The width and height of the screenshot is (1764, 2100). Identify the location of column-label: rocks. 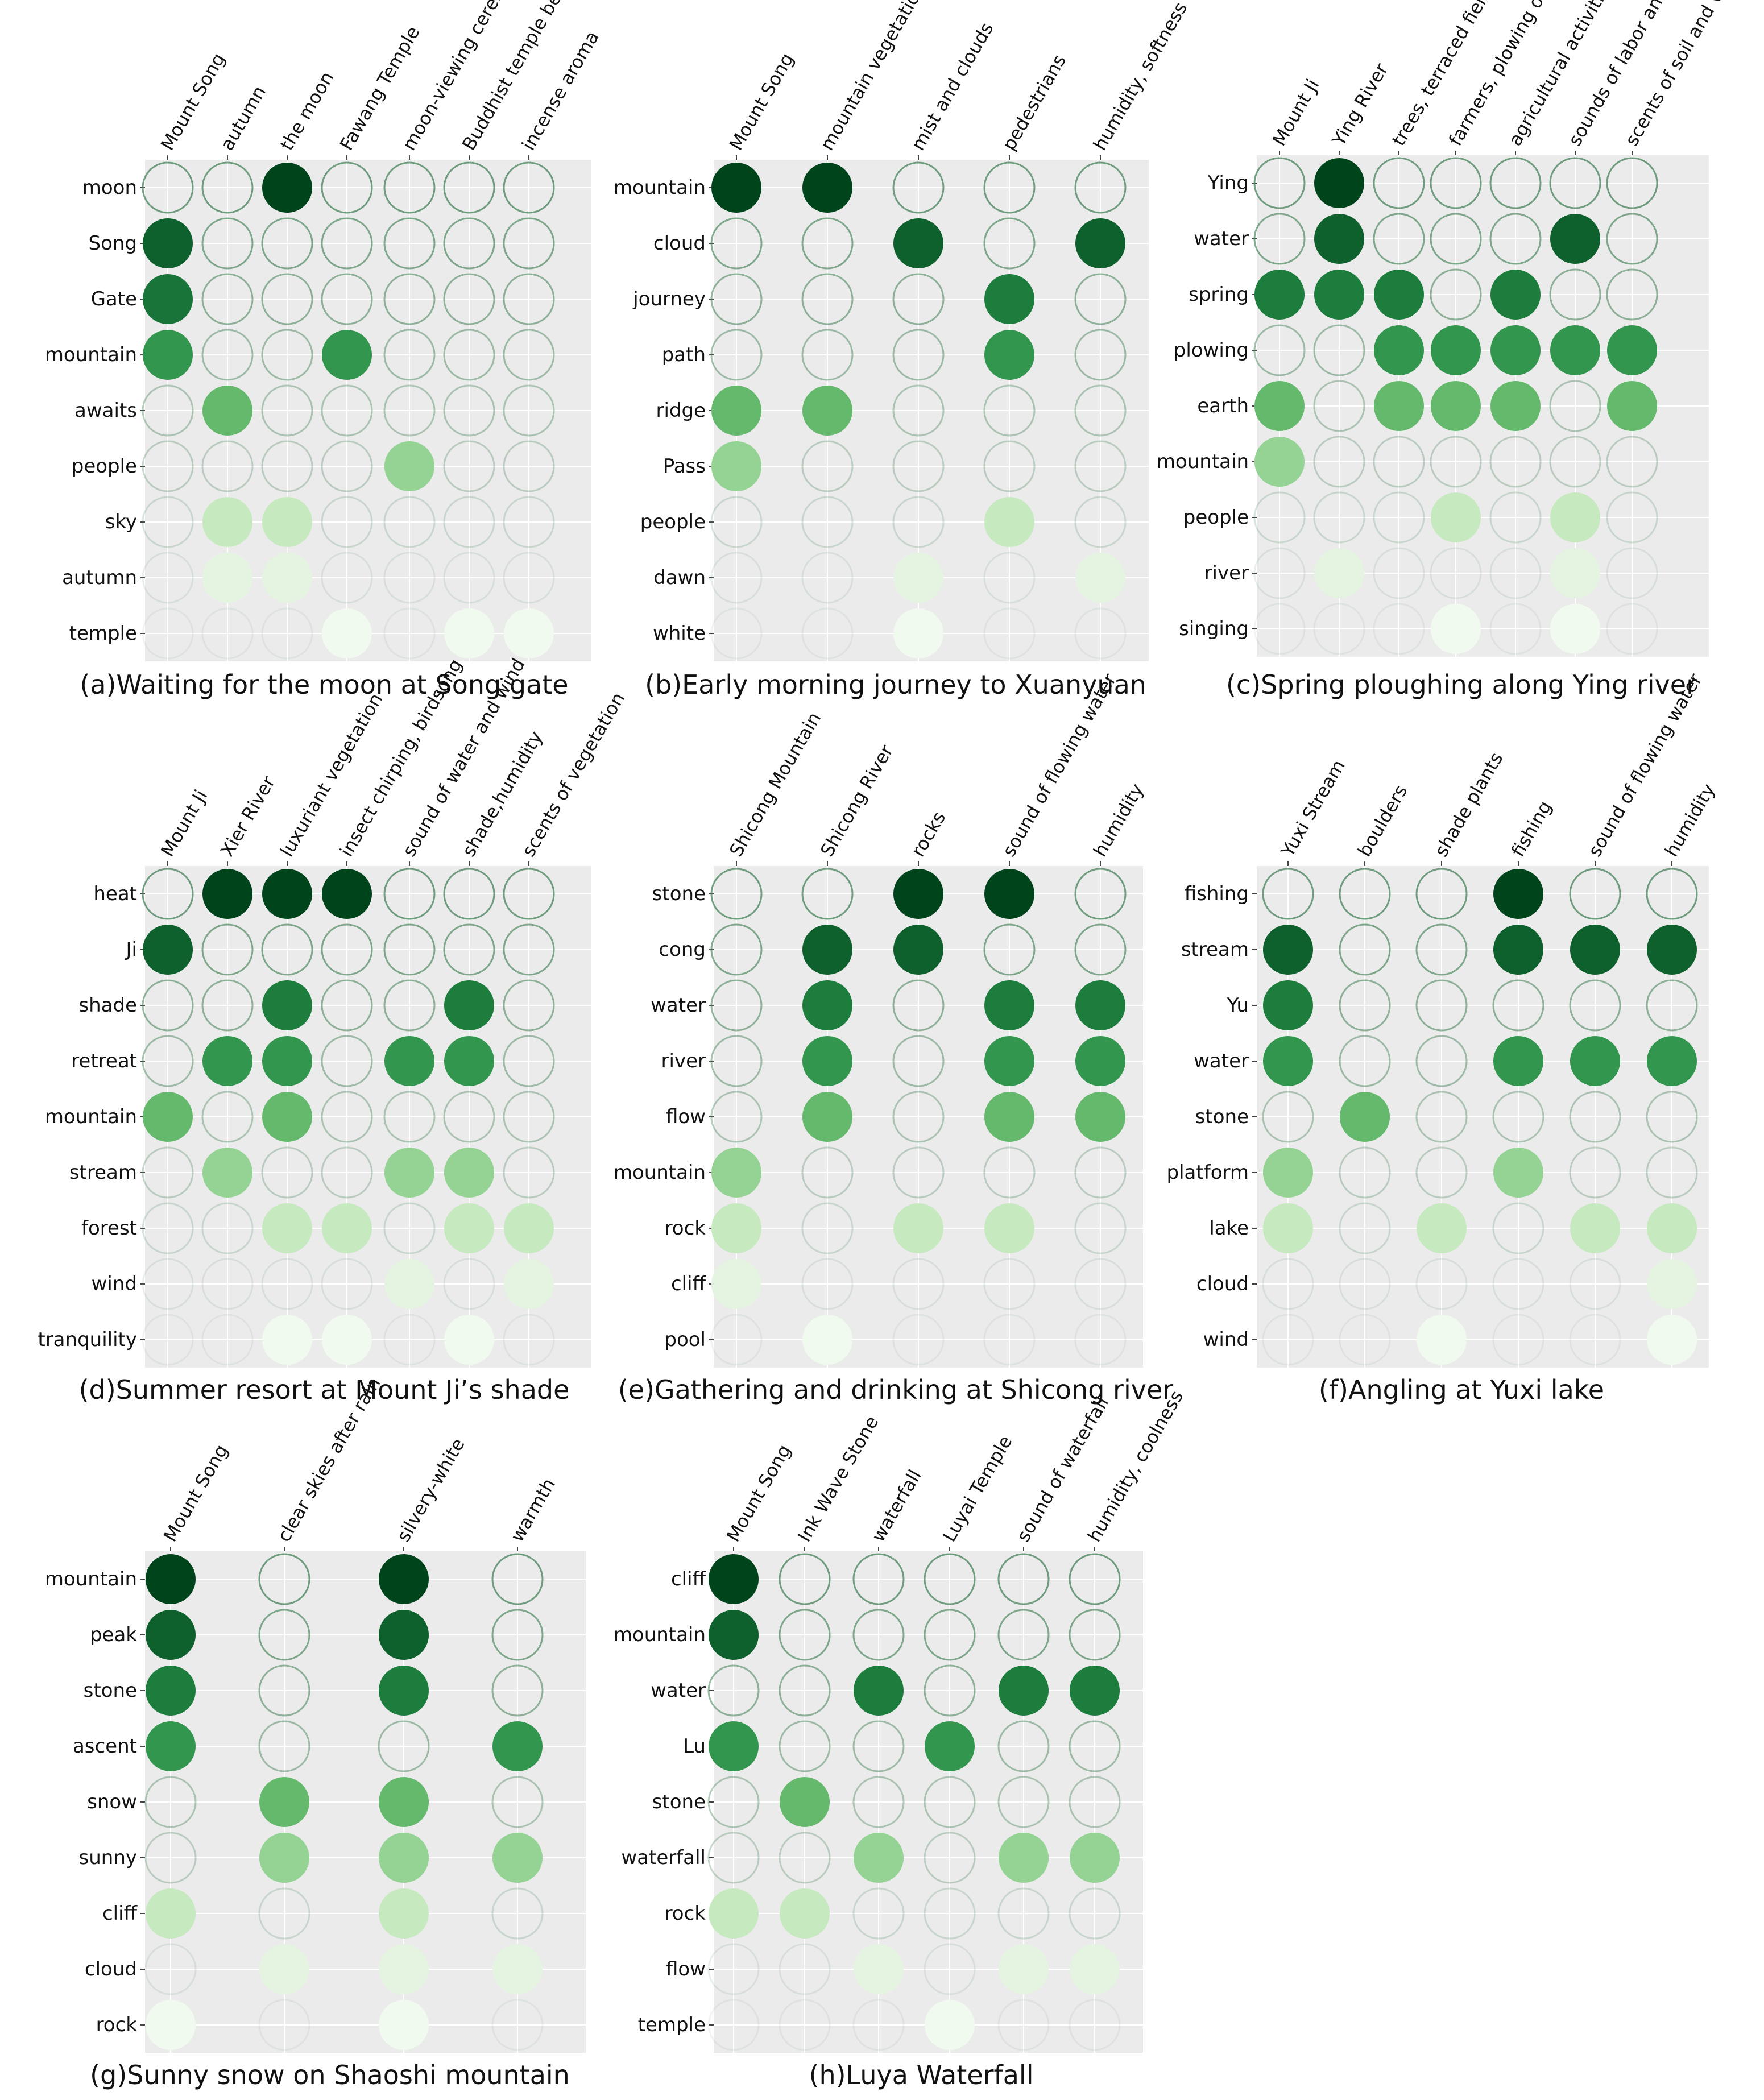
(928, 834).